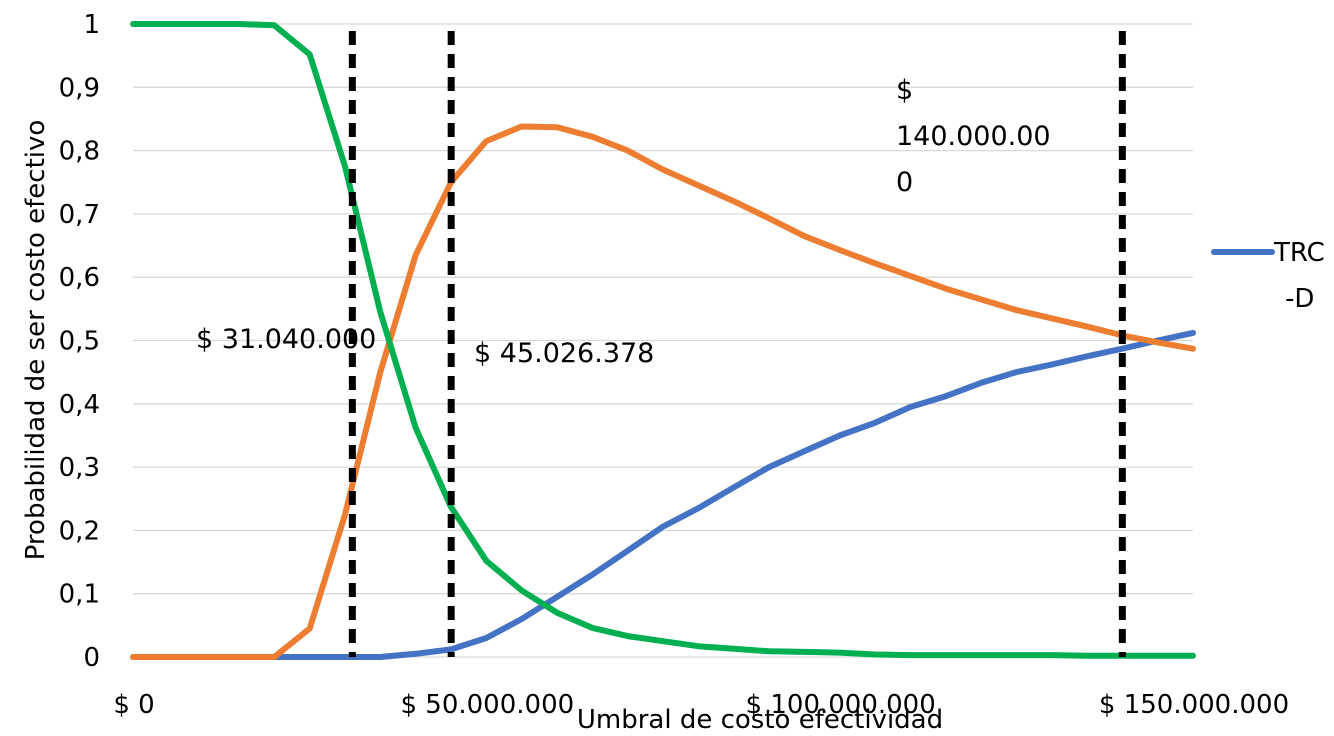  I want to click on legend: TRC -D, so click(1268, 276).